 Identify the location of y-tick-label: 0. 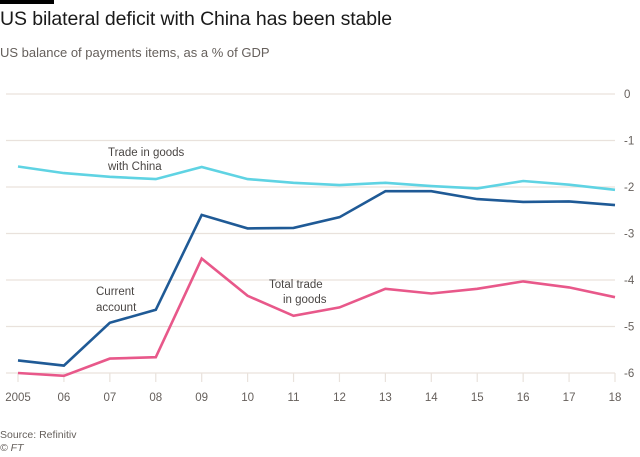
(627, 95).